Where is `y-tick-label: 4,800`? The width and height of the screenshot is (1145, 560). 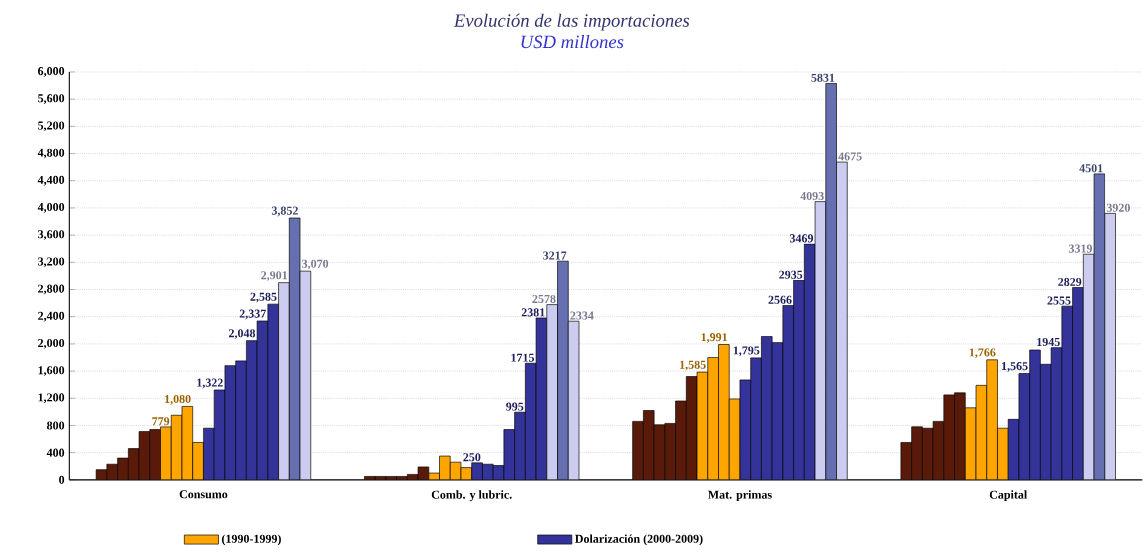
y-tick-label: 4,800 is located at coordinates (51, 153).